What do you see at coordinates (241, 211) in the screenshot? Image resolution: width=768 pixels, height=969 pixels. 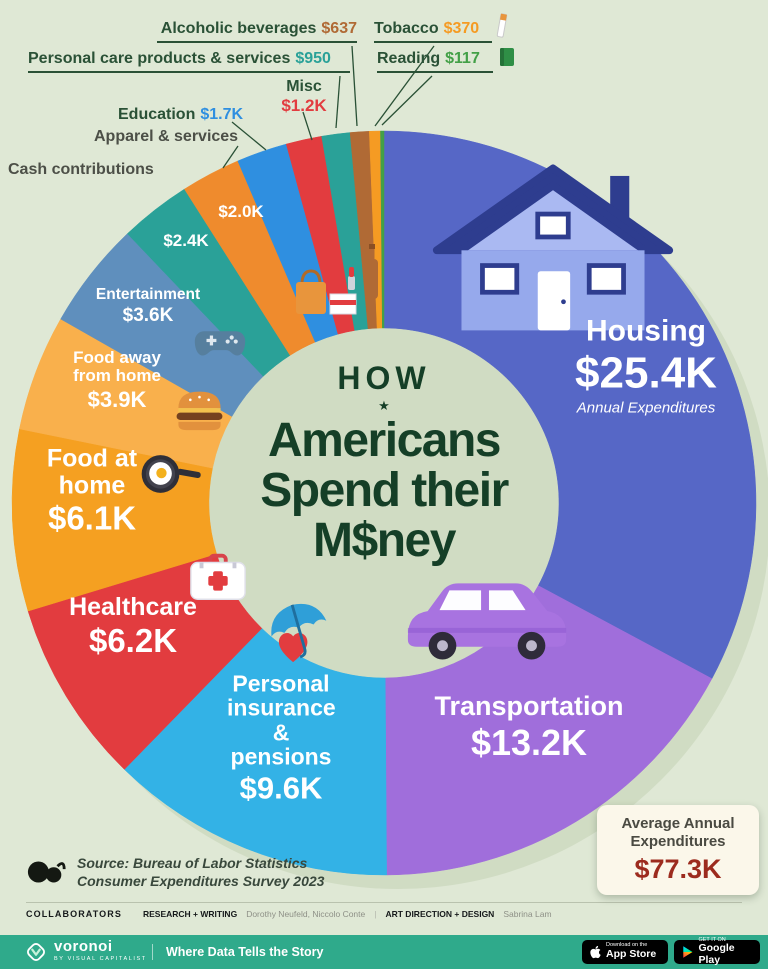 I see `segment-value-apparel: $2.0K` at bounding box center [241, 211].